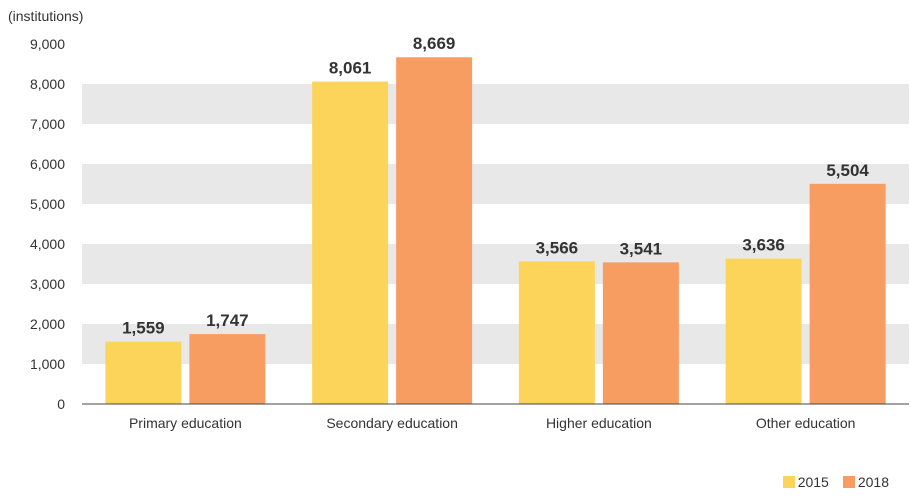 The image size is (919, 497). I want to click on legend-swatch-2015, so click(788, 482).